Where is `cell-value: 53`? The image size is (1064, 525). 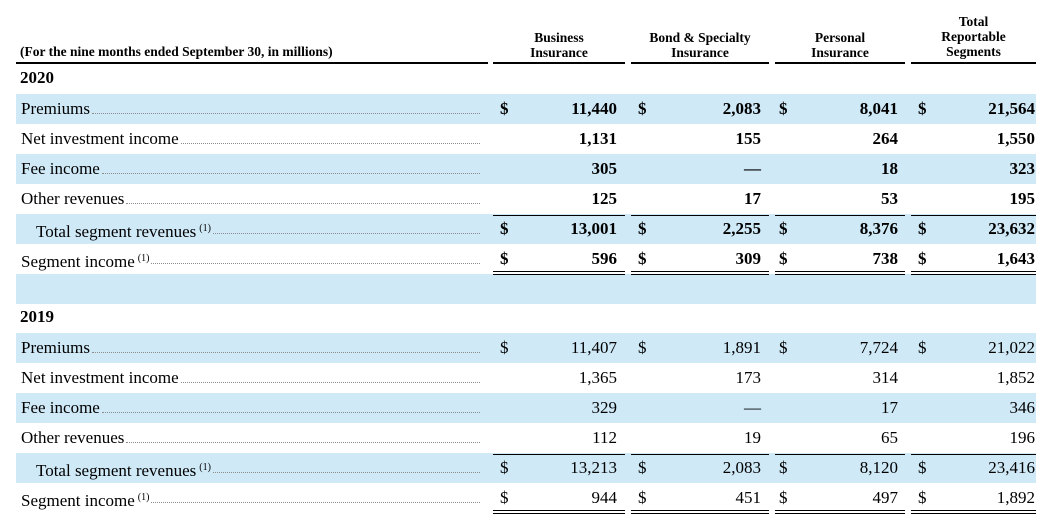
cell-value: 53 is located at coordinates (889, 198).